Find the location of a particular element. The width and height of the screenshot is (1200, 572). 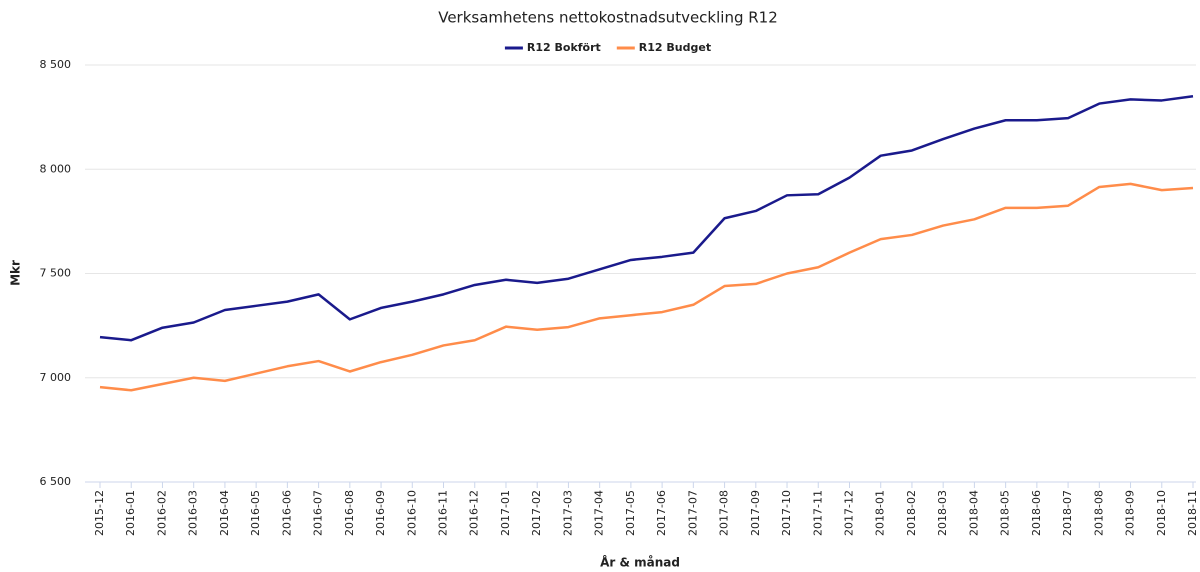

legend-label: R12 Bokfört is located at coordinates (564, 47).